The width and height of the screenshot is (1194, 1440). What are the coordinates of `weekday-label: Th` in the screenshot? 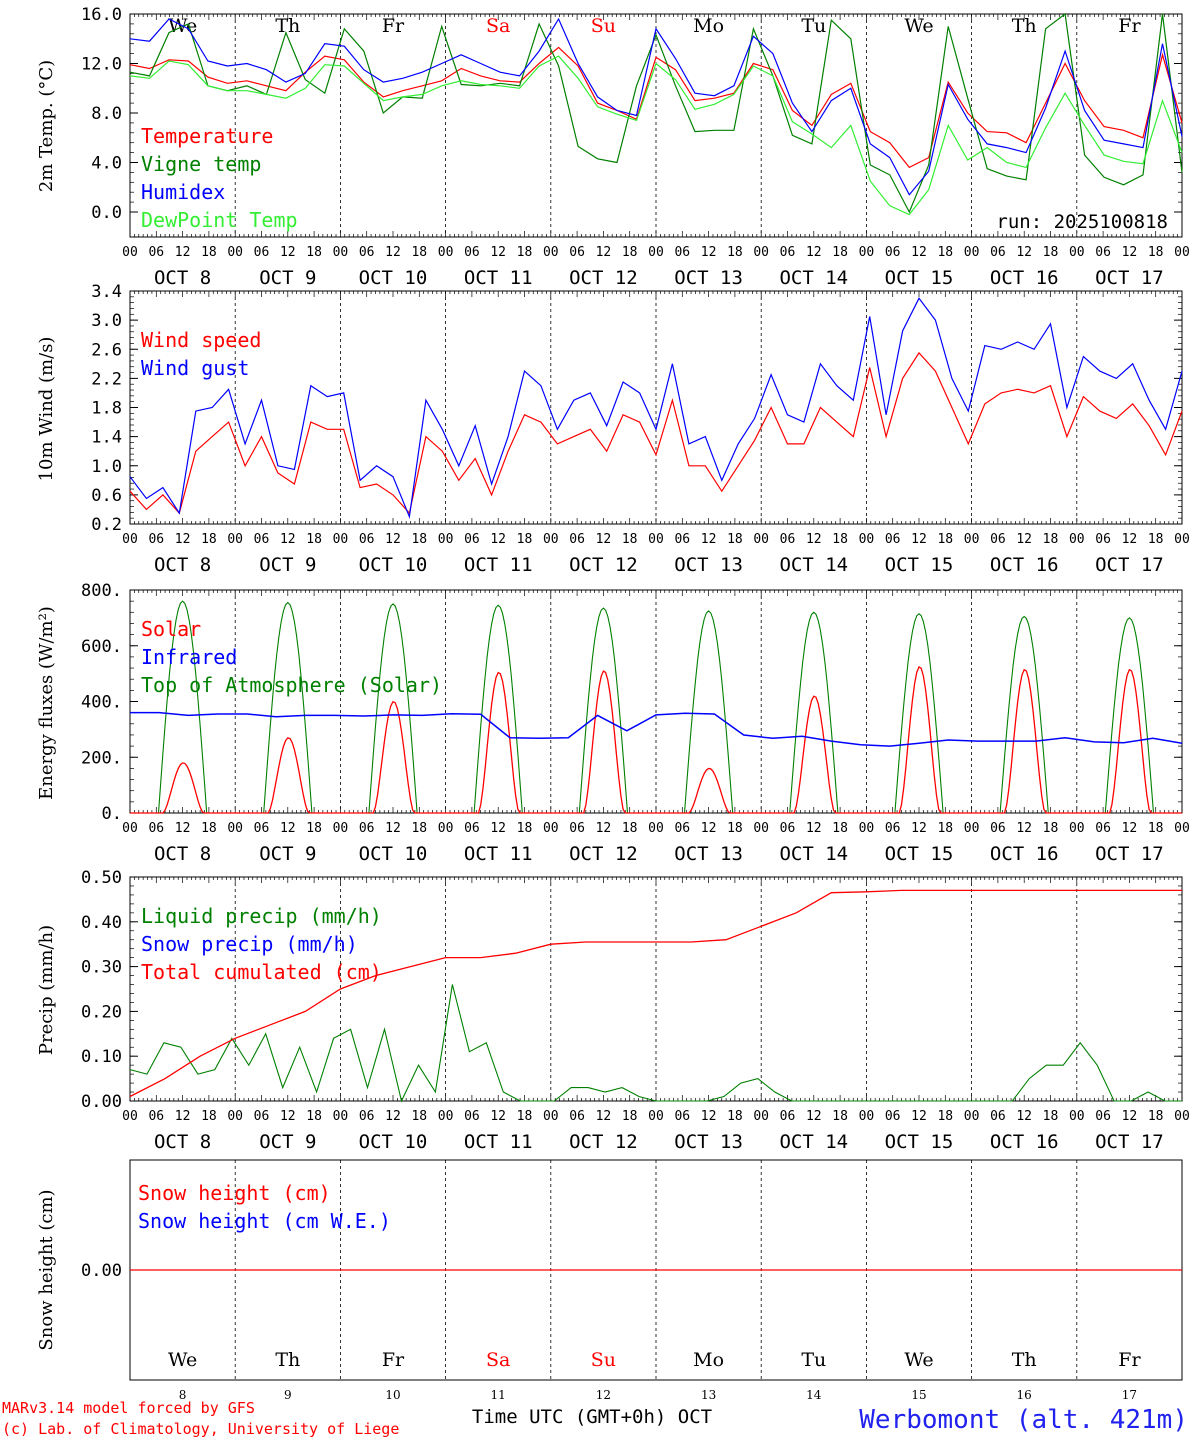 It's located at (287, 1360).